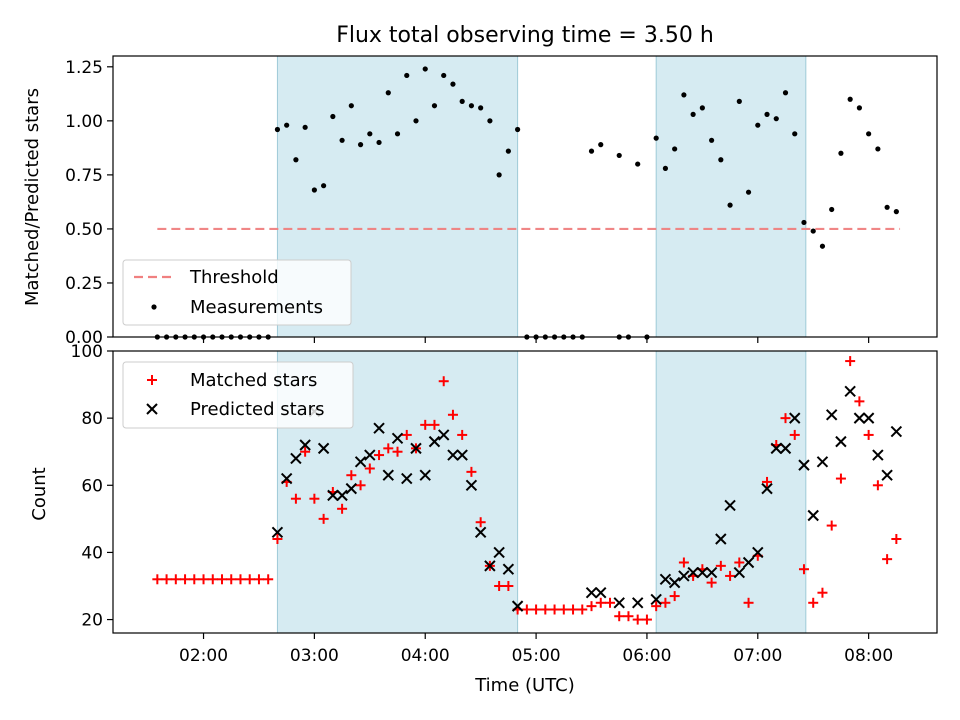  Describe the element at coordinates (84, 176) in the screenshot. I see `y-tick-label: 0.75` at that location.